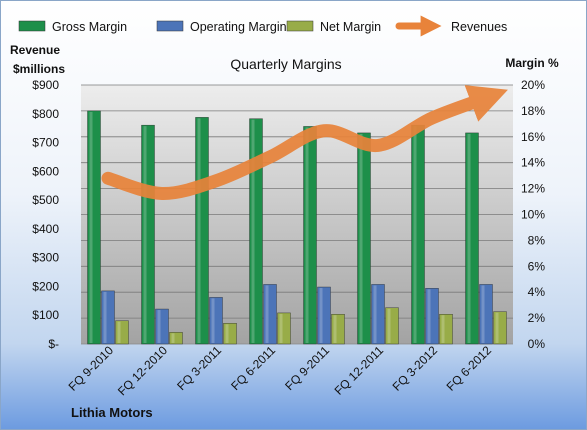  I want to click on left-tick-label: $900, so click(45, 85).